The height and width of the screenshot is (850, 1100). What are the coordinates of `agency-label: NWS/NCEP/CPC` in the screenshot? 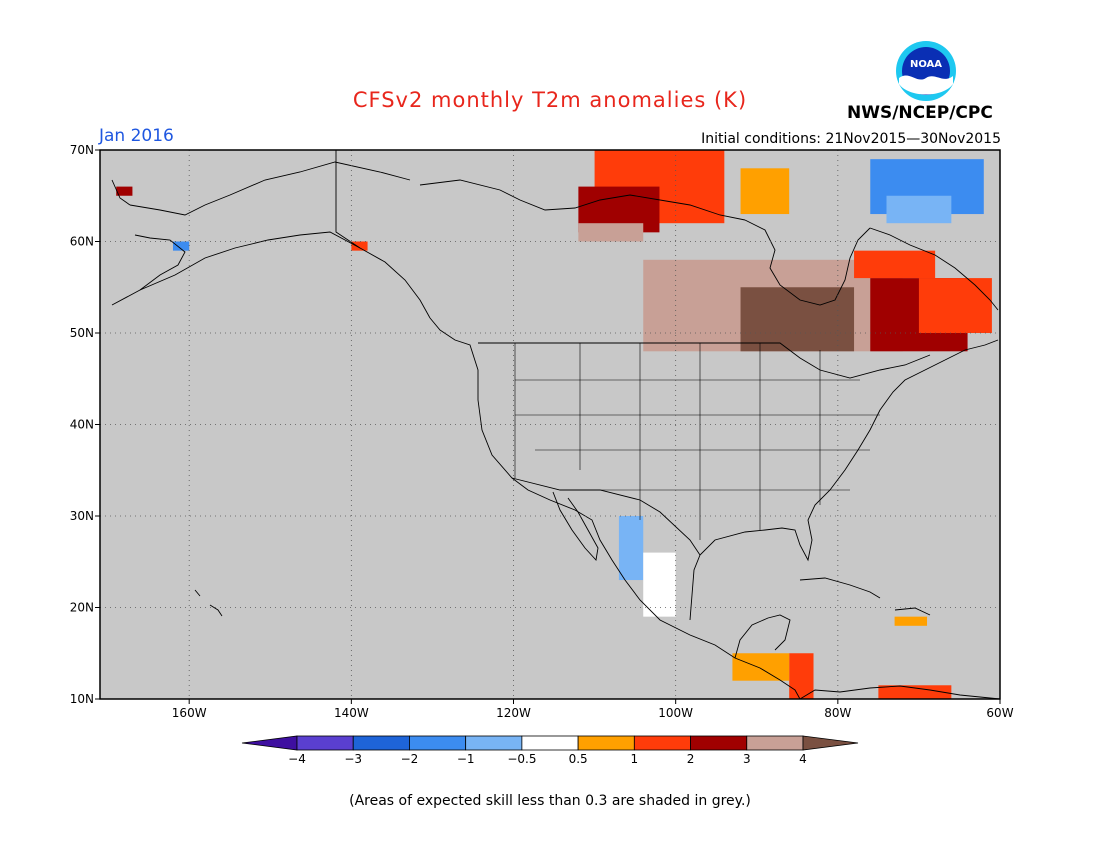 It's located at (920, 113).